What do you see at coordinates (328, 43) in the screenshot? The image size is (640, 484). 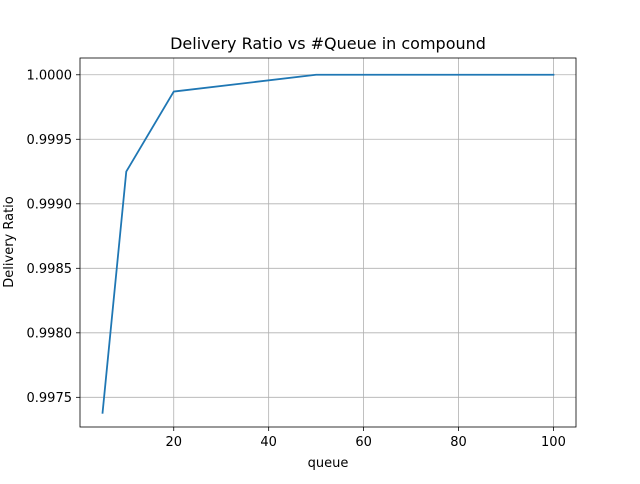 I see `chart-title: Delivery Ratio vs #Queue in compound` at bounding box center [328, 43].